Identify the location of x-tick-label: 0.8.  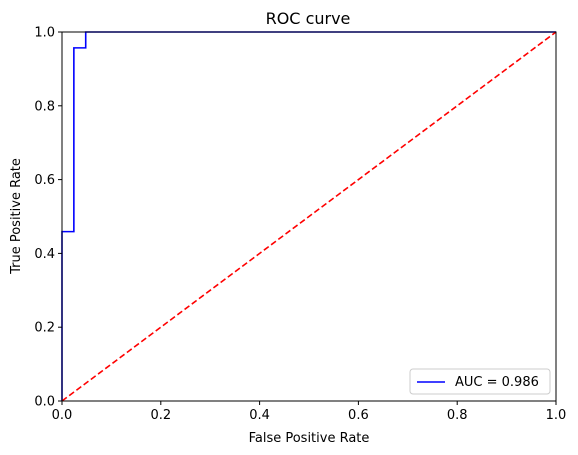
(457, 415).